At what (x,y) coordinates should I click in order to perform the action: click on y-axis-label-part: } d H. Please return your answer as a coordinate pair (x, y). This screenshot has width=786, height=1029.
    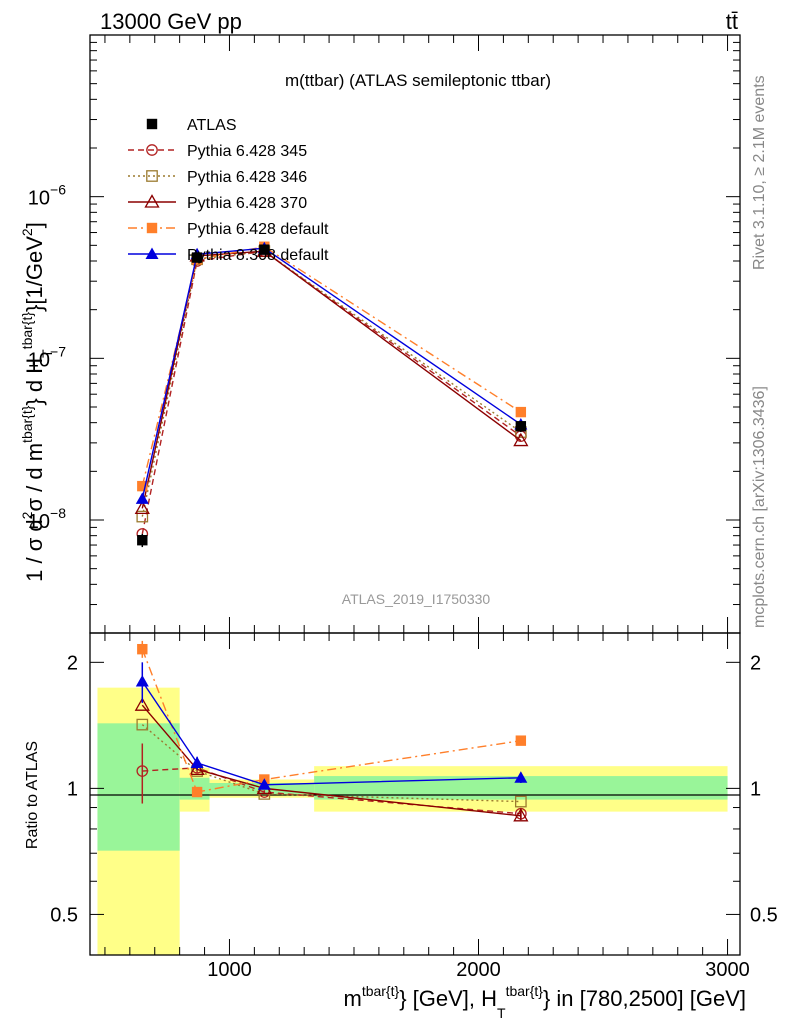
    Looking at the image, I should click on (34, 382).